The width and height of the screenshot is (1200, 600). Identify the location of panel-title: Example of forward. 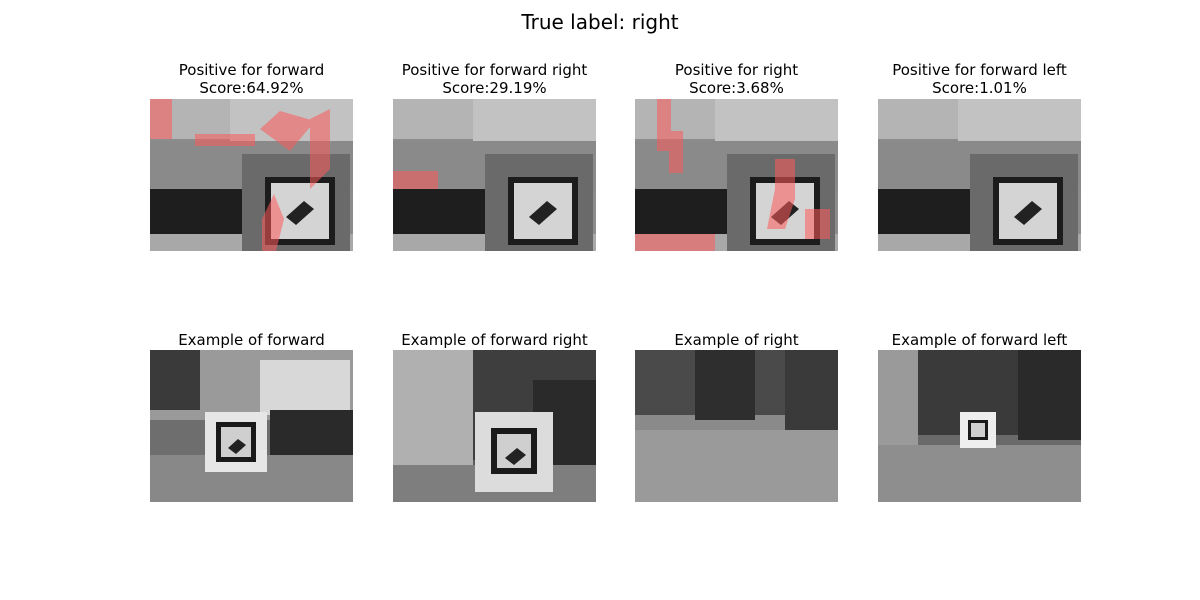
(251, 340).